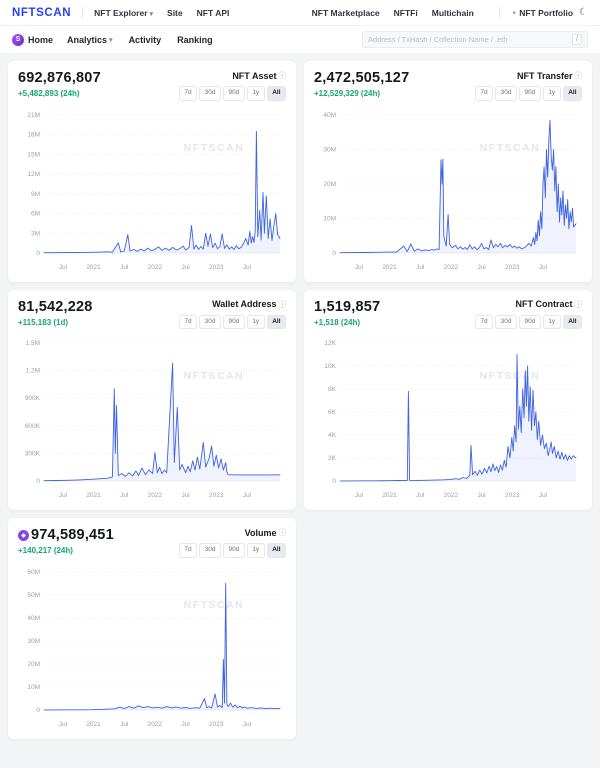 This screenshot has height=768, width=600. Describe the element at coordinates (345, 12) in the screenshot. I see `nav-nft-marketplace: NFT Marketplace` at that location.